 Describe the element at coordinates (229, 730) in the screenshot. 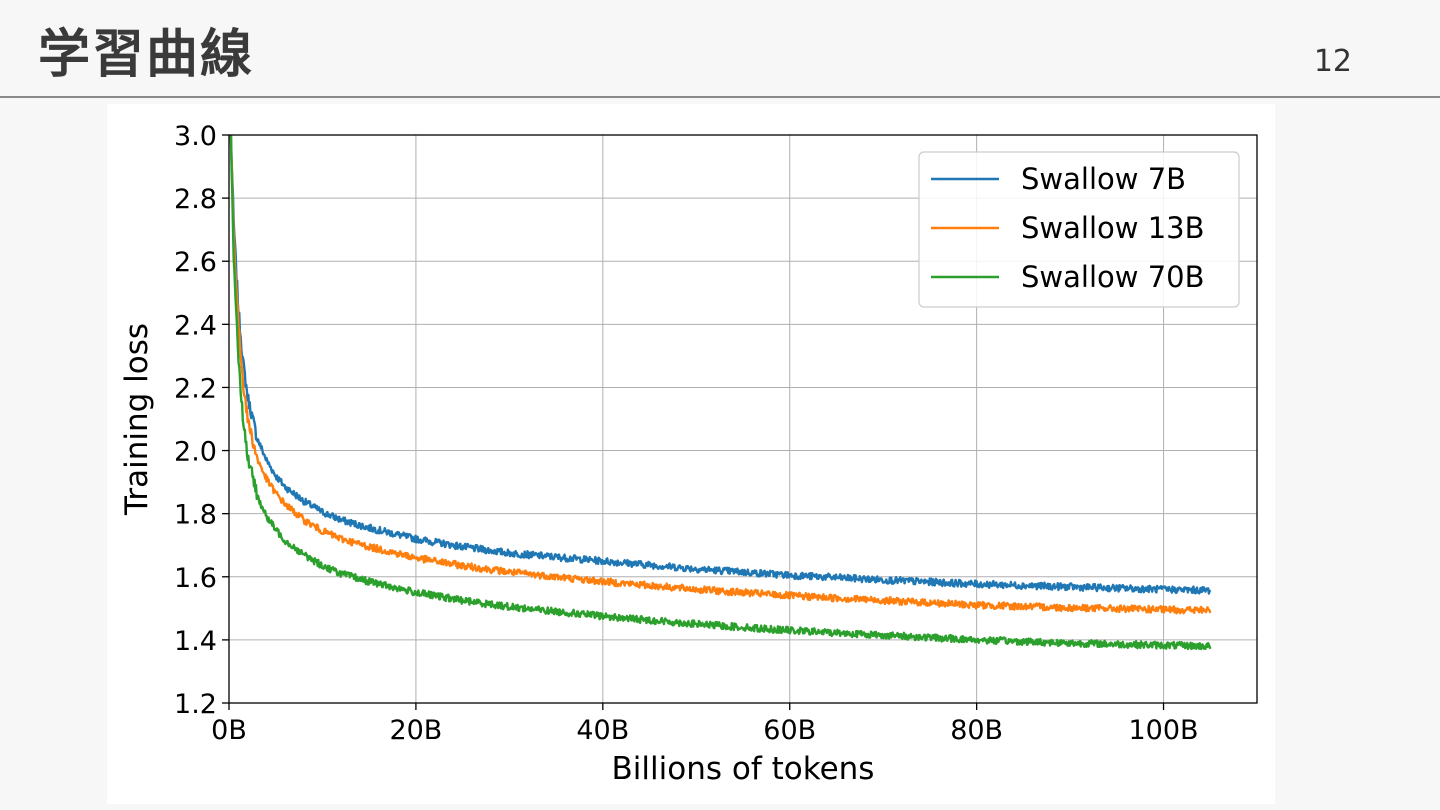

I see `x-tick-label: 0B` at that location.